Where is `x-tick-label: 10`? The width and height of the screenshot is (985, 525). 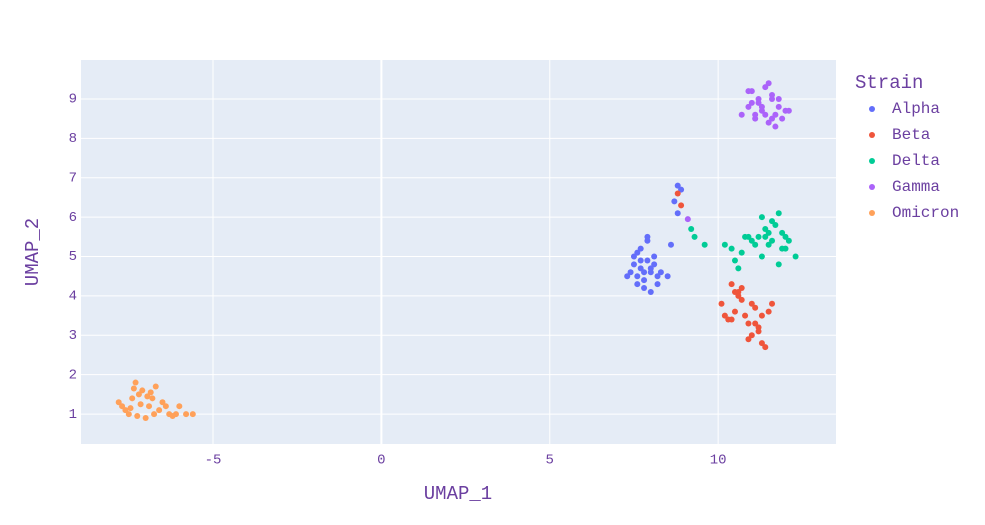
x-tick-label: 10 is located at coordinates (718, 461).